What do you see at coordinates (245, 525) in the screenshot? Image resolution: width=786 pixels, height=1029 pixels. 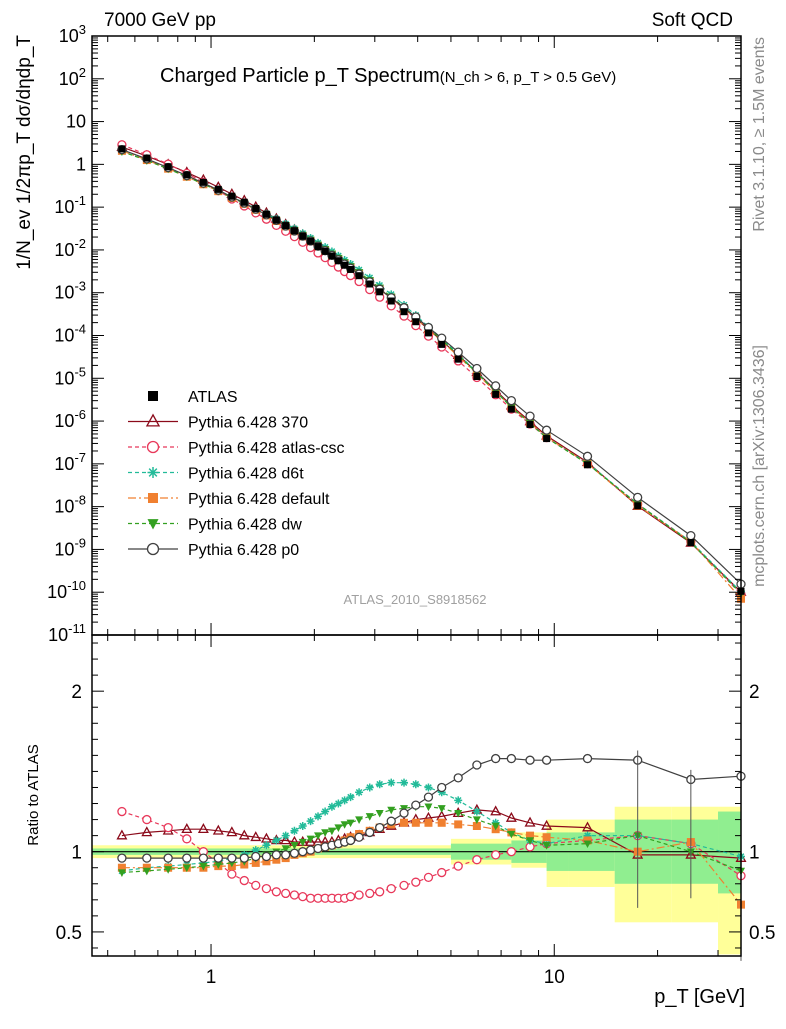 I see `legend-label: Pythia 6.428 dw` at bounding box center [245, 525].